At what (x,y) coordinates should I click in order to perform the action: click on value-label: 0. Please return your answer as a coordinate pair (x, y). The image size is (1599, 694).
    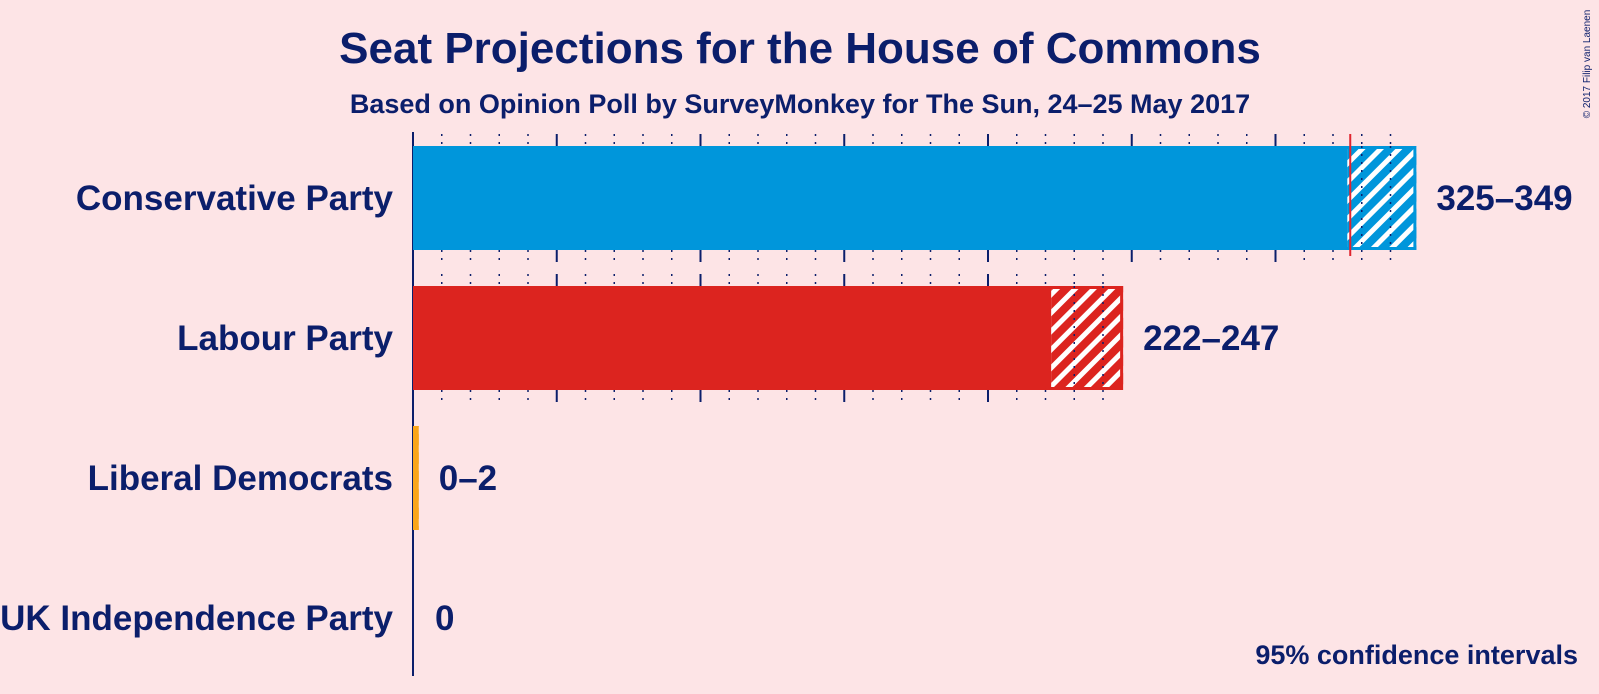
    Looking at the image, I should click on (444, 618).